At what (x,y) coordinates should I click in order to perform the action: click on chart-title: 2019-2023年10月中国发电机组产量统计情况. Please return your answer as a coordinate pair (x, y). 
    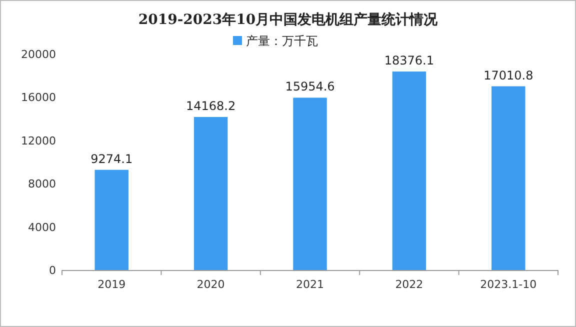
    Looking at the image, I should click on (288, 19).